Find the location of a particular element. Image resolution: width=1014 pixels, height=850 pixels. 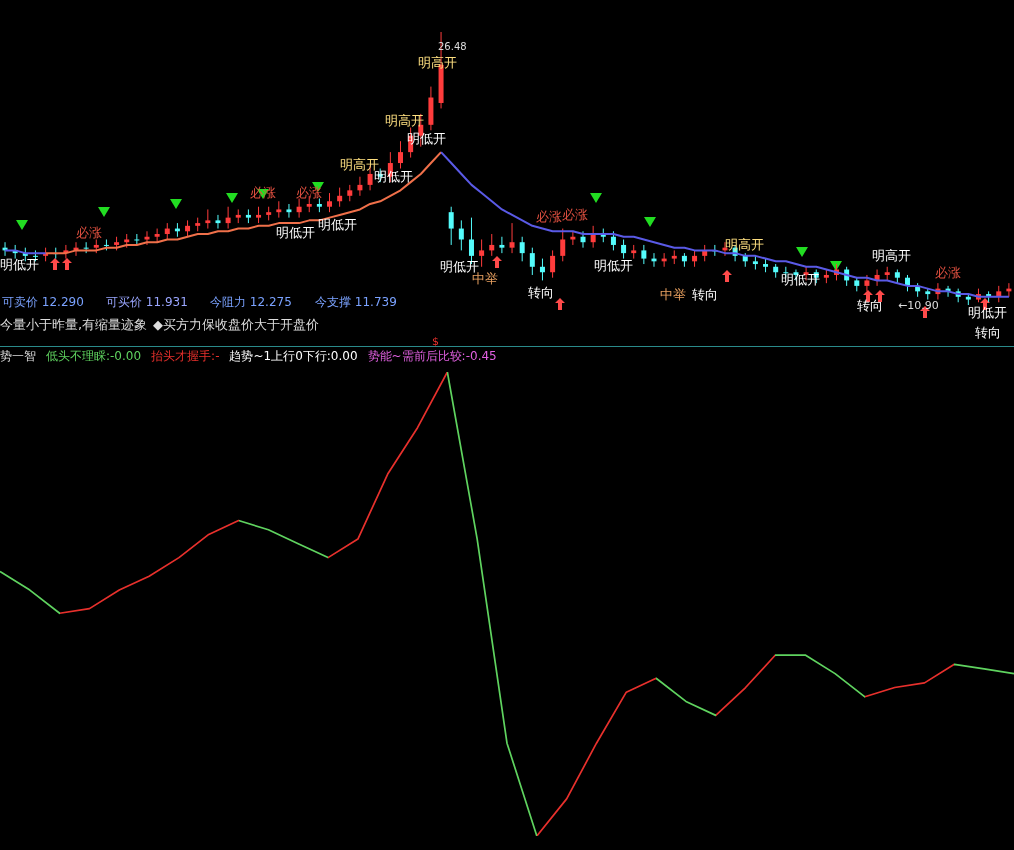

text: 转向 is located at coordinates (988, 332).